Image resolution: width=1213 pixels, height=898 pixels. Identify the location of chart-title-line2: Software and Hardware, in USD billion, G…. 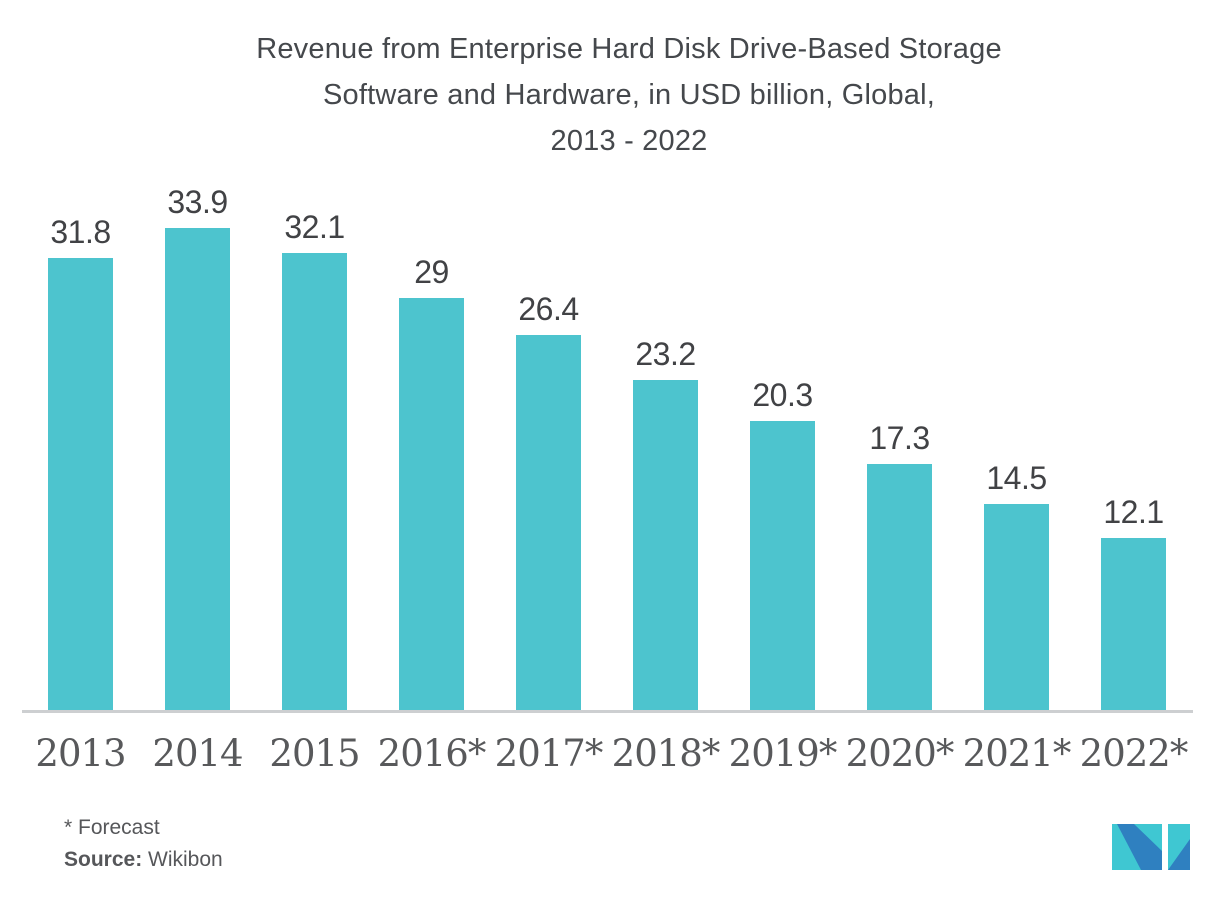
(629, 95).